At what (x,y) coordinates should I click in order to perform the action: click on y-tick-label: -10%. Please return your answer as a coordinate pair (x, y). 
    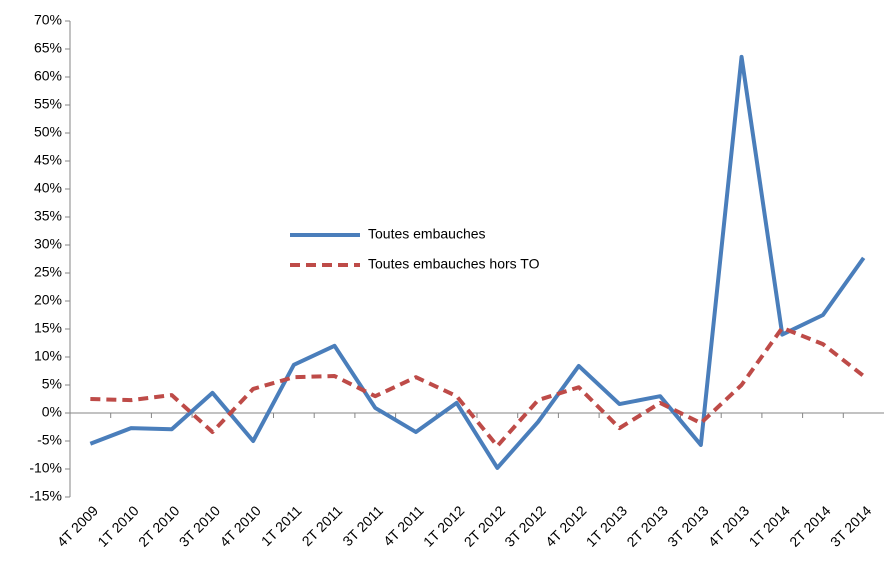
    Looking at the image, I should click on (45, 468).